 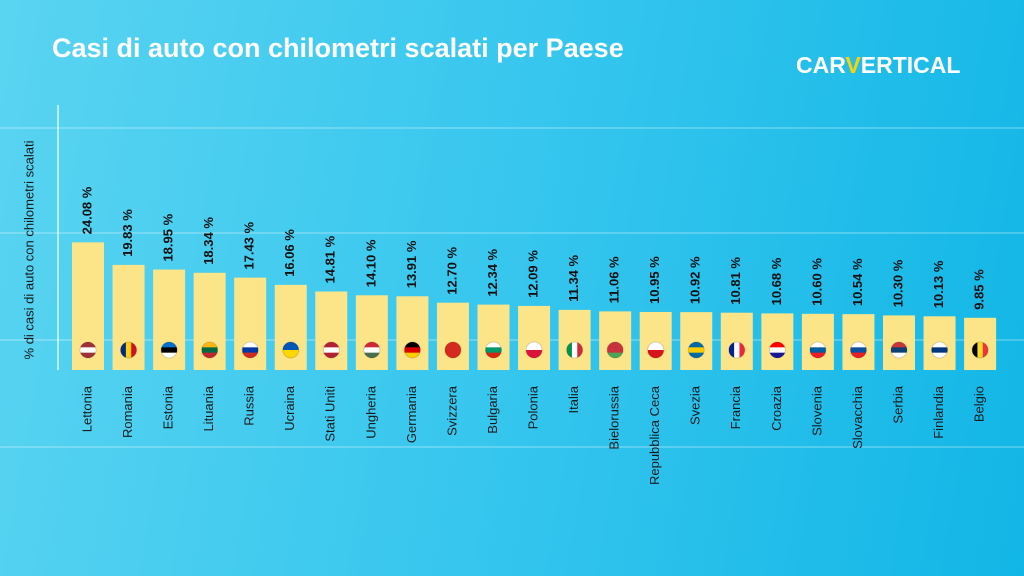 What do you see at coordinates (816, 410) in the screenshot?
I see `x-tick-label: Slovenia` at bounding box center [816, 410].